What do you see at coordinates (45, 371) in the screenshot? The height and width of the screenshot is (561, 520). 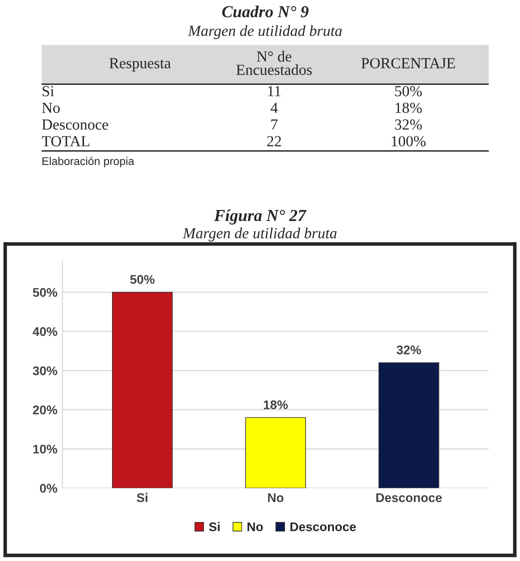 I see `y-tick-label: 30%` at bounding box center [45, 371].